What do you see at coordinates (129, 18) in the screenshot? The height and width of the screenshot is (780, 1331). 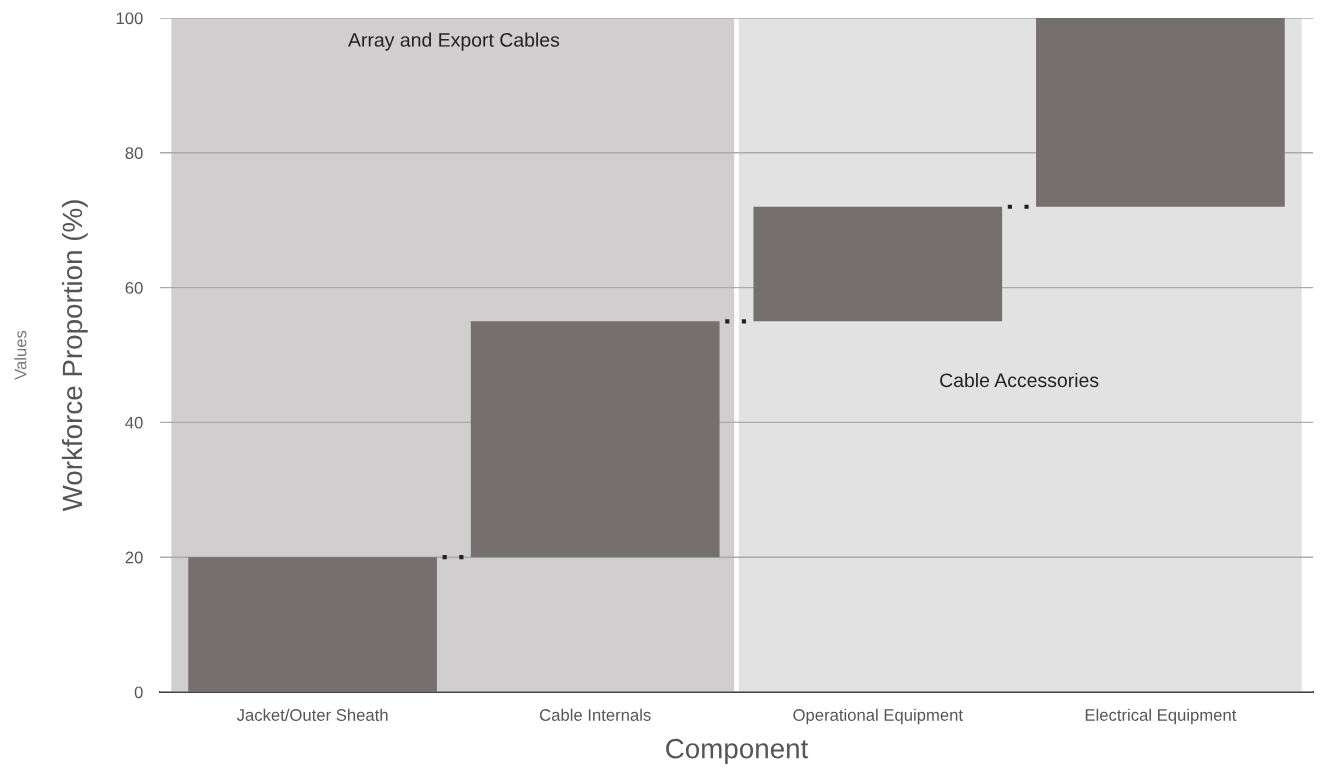 I see `y-tick-label: 100` at bounding box center [129, 18].